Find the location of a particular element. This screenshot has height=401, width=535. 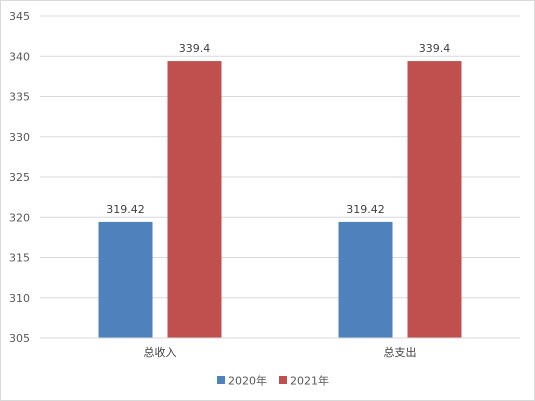

y-tick-label: 340 is located at coordinates (19, 56).